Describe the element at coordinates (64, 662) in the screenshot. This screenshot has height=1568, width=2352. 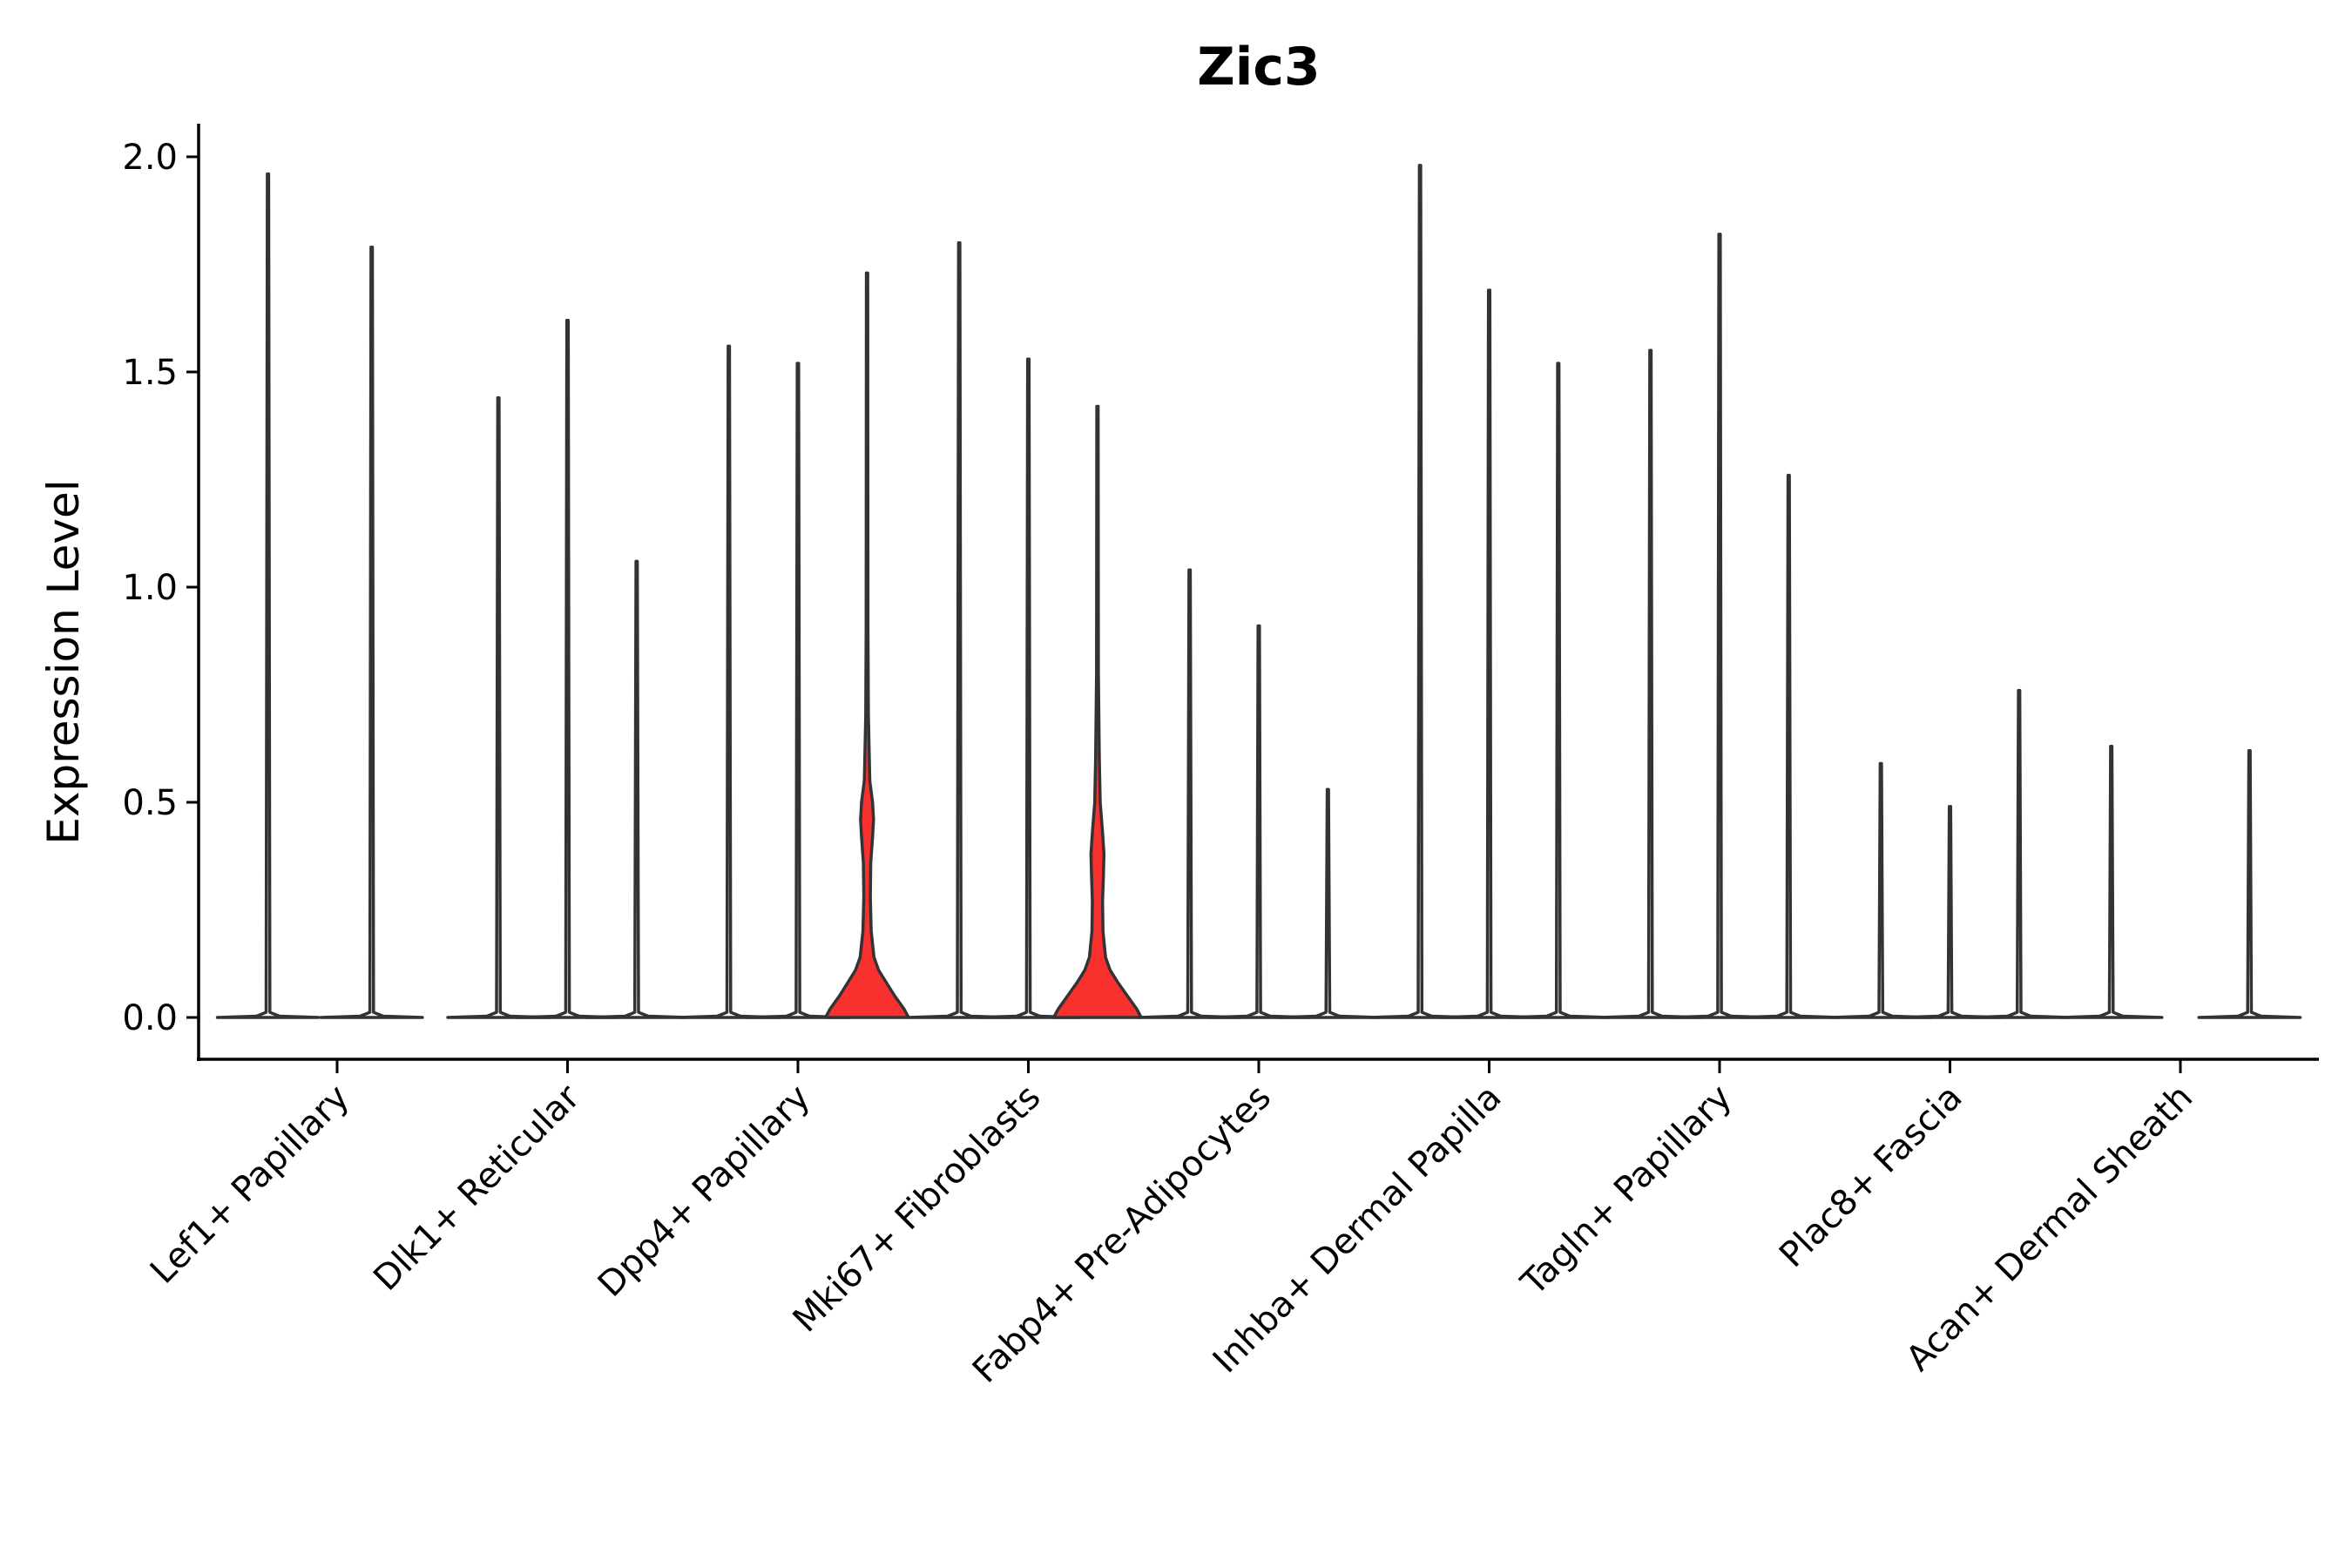
I see `y-axis-label: Expression Level` at that location.